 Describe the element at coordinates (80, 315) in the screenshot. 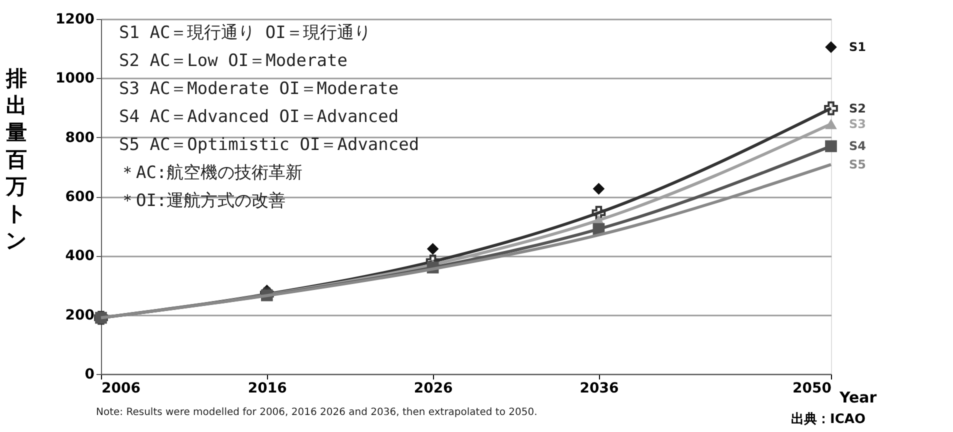

I see `y-tick-label: 200` at that location.